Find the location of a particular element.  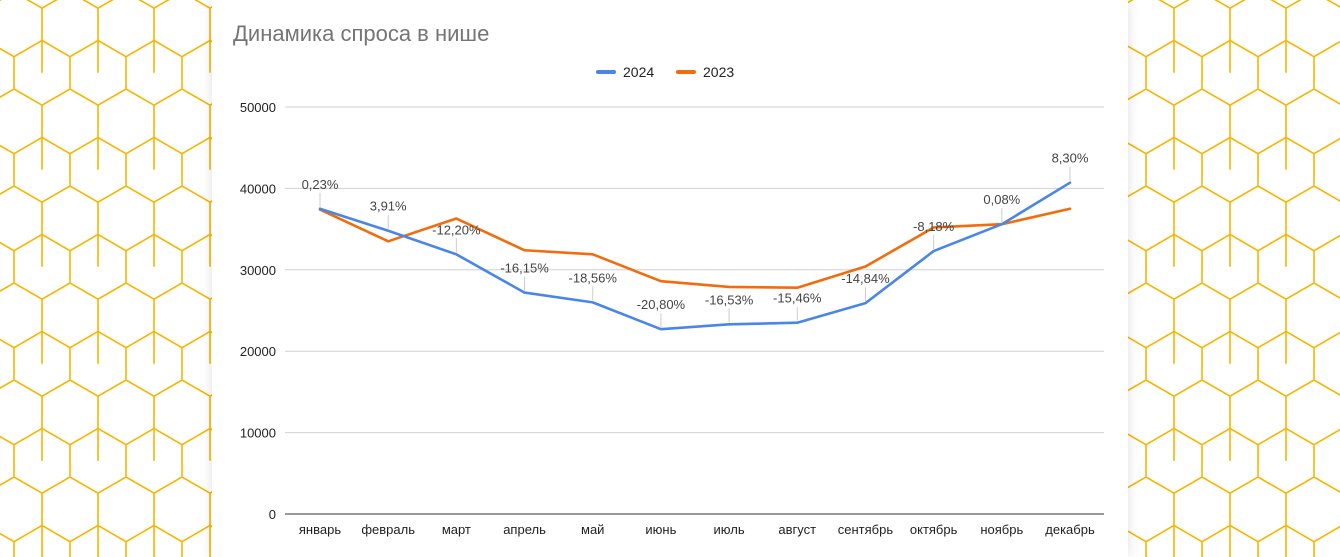

data-label: -15,46% is located at coordinates (797, 298).